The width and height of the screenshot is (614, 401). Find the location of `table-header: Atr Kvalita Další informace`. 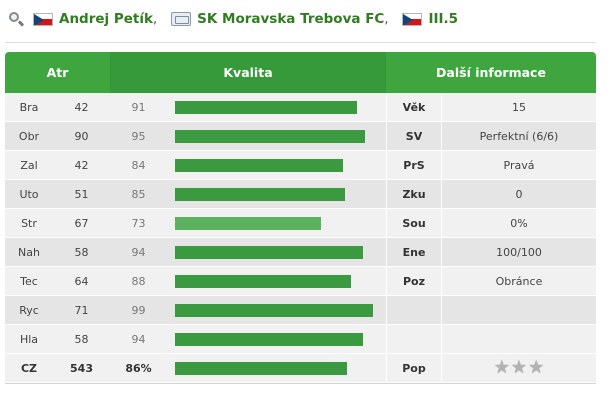

table-header: Atr Kvalita Další informace is located at coordinates (300, 72).